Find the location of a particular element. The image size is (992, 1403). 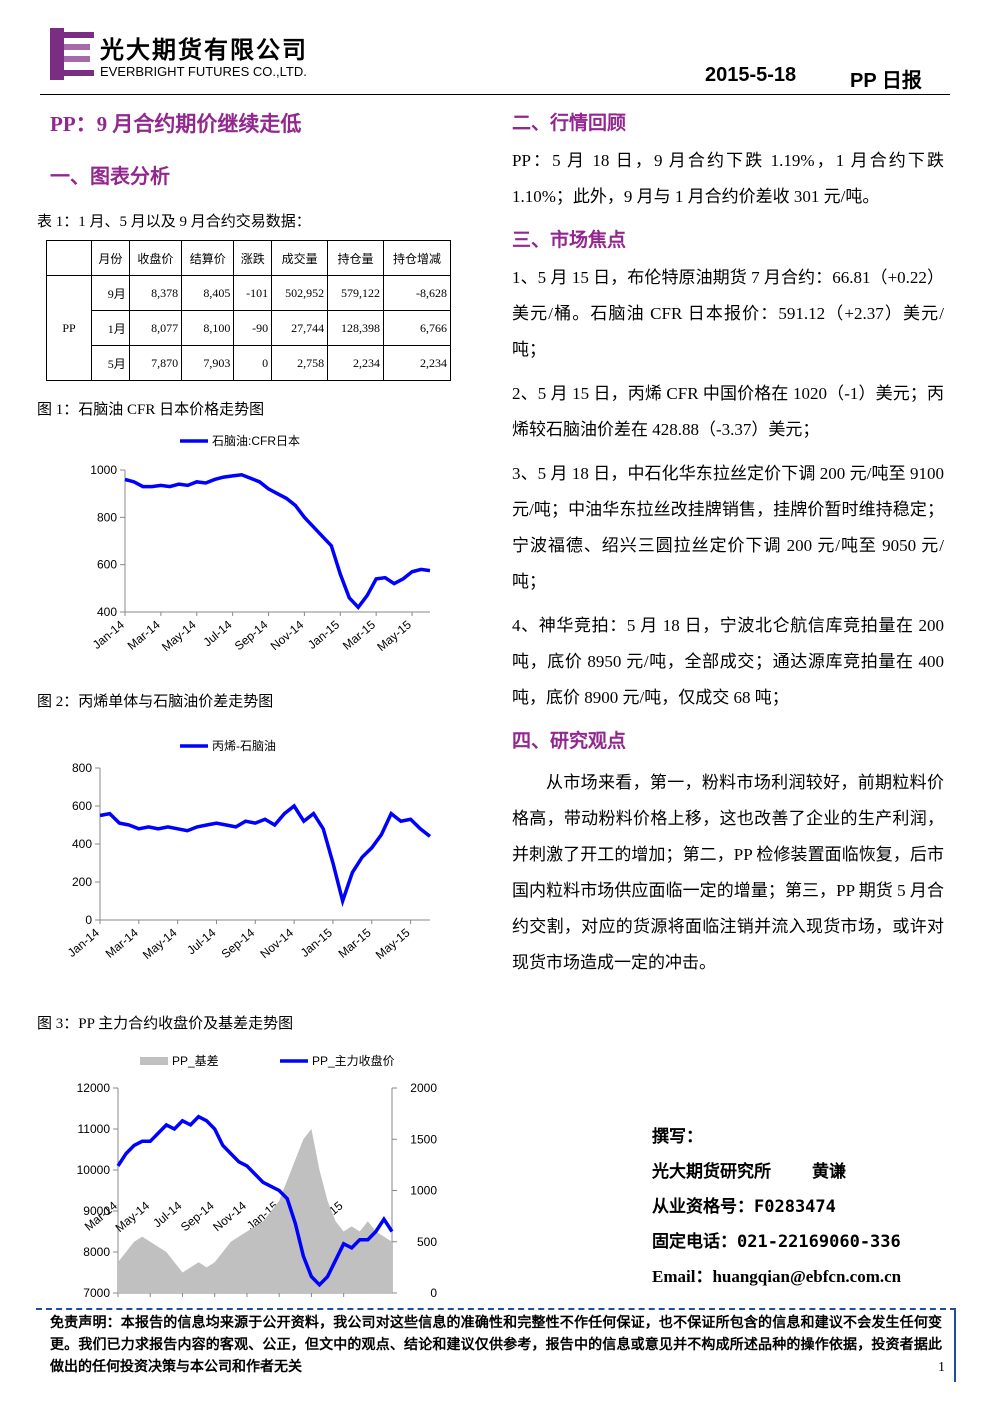

y-tick-label: 8000 is located at coordinates (96, 1252).